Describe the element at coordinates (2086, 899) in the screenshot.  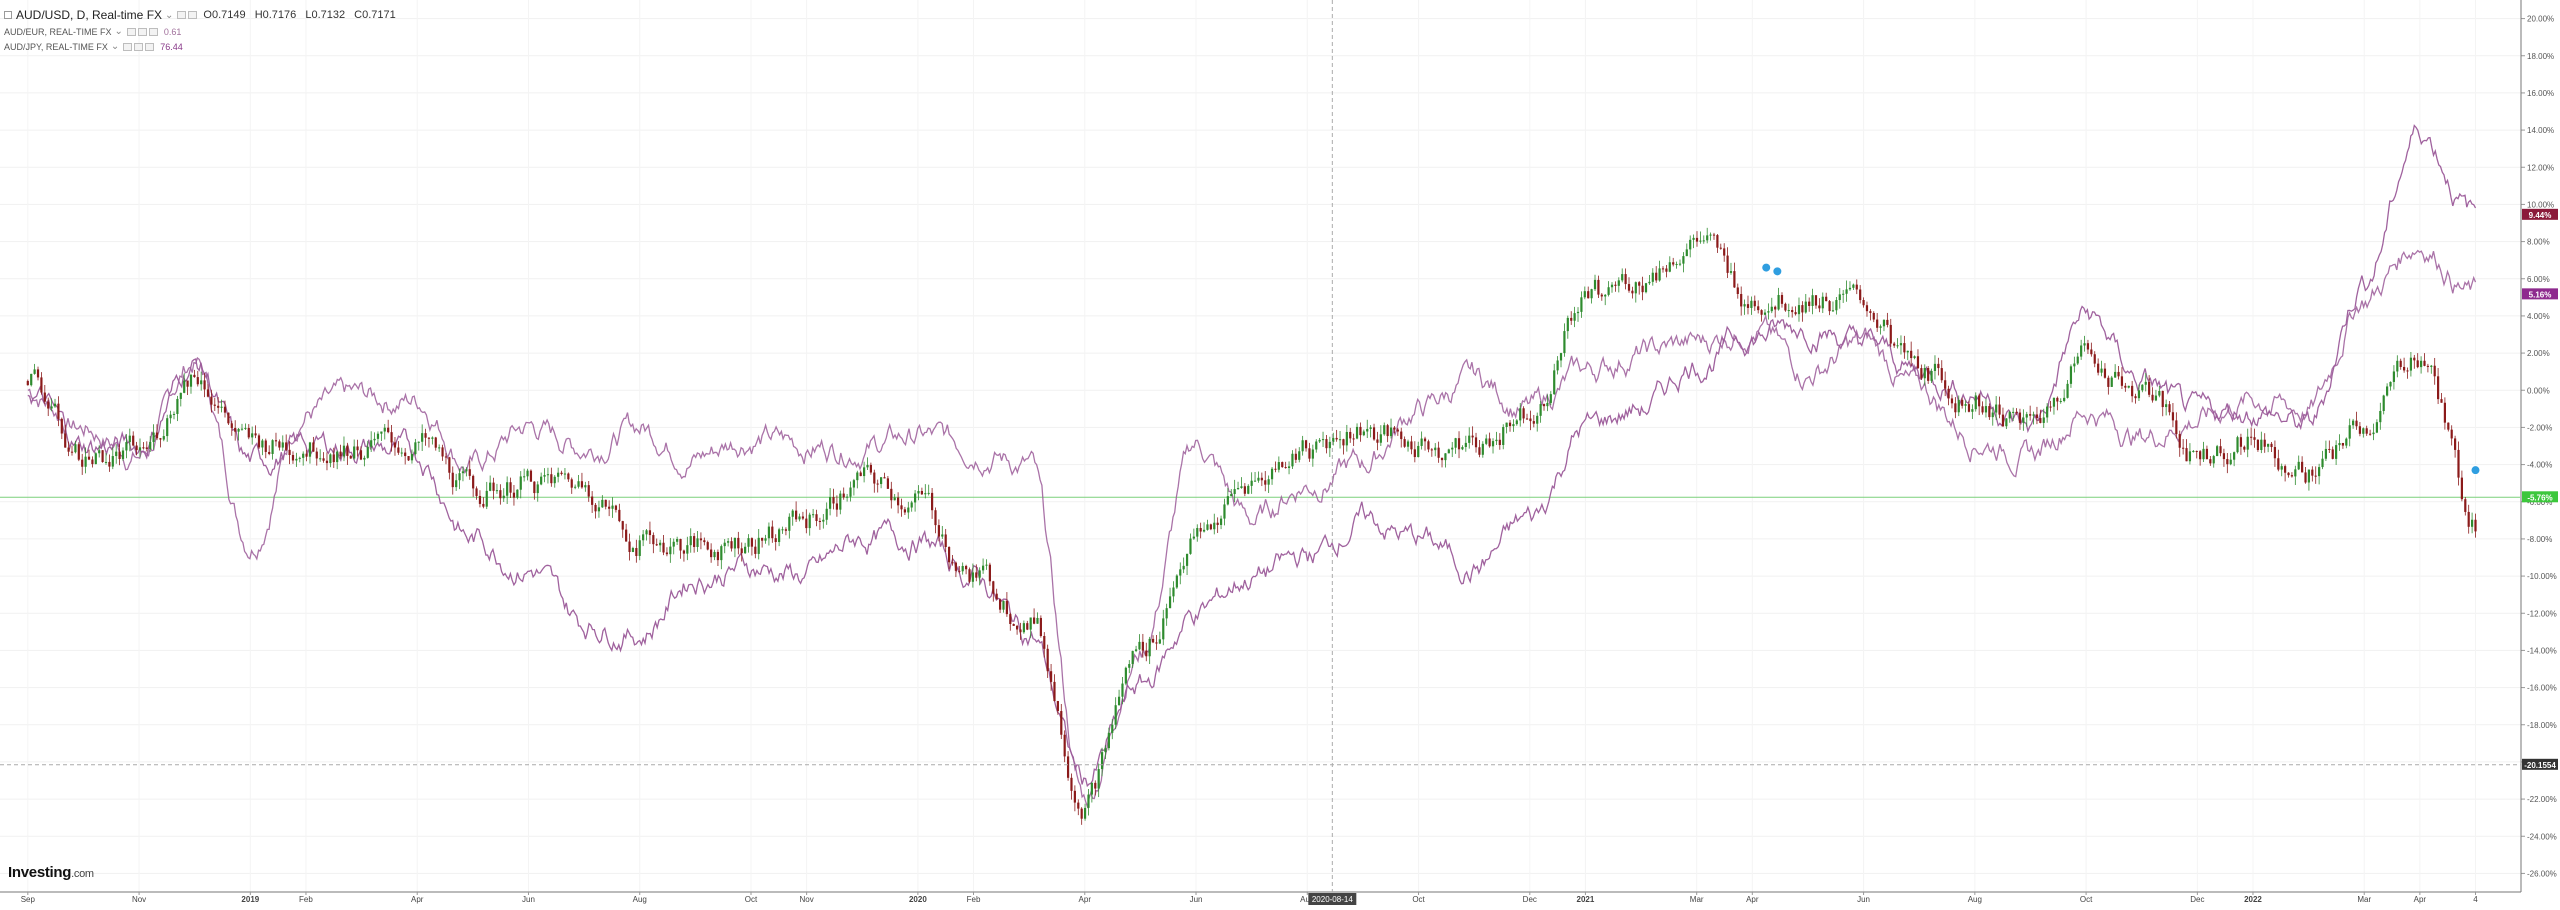
I see `x-tick-label: Oct` at that location.